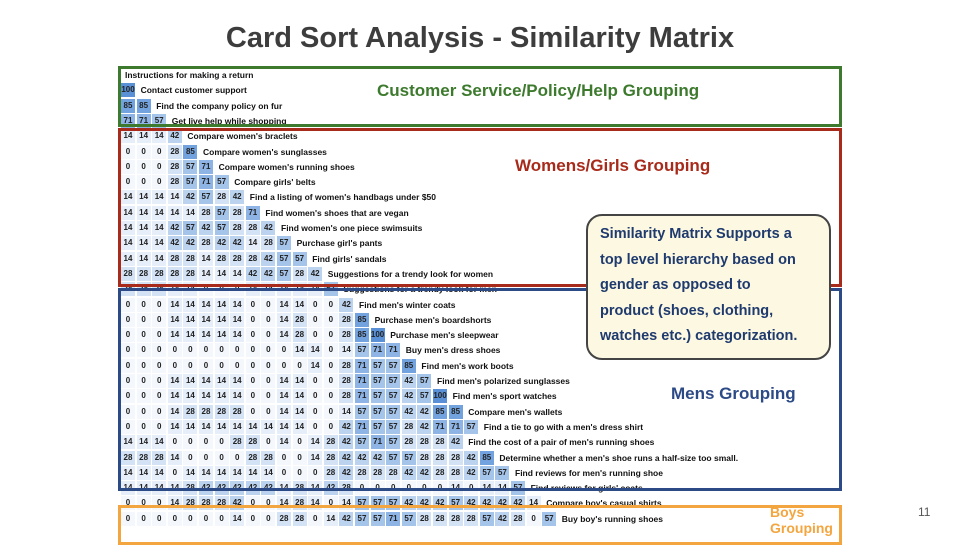 Image resolution: width=960 pixels, height=545 pixels. I want to click on matrix-cell: 85, so click(143, 105).